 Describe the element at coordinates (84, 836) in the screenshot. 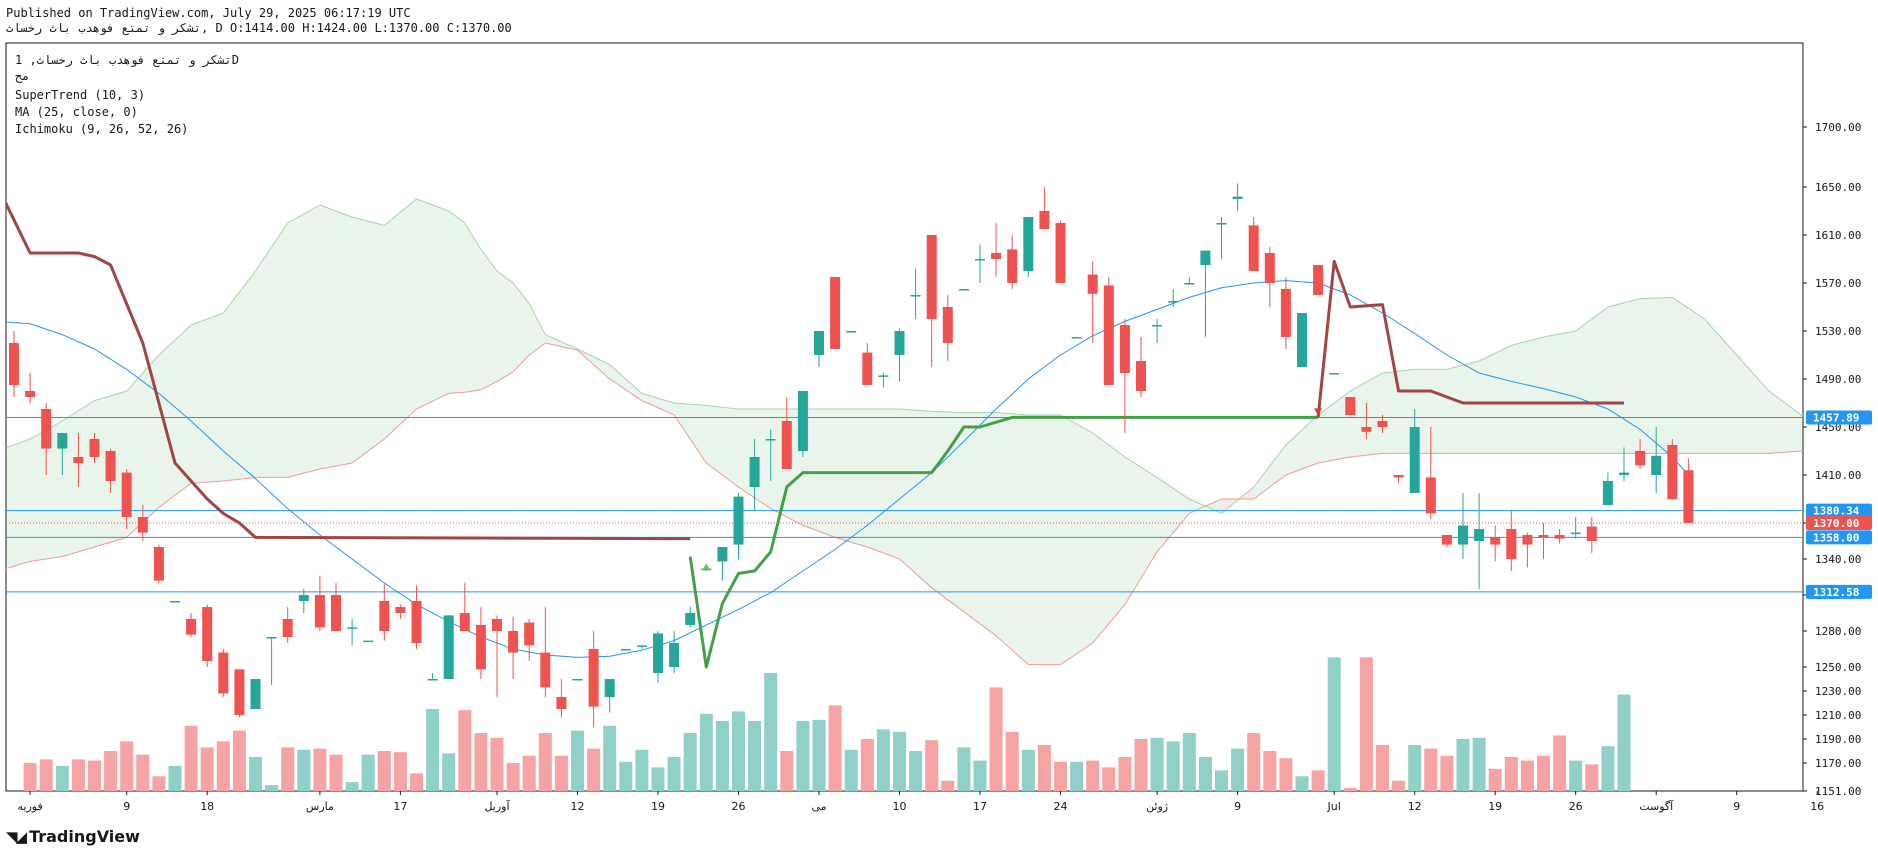

I see `tradingview-logo-text: TradingView` at that location.